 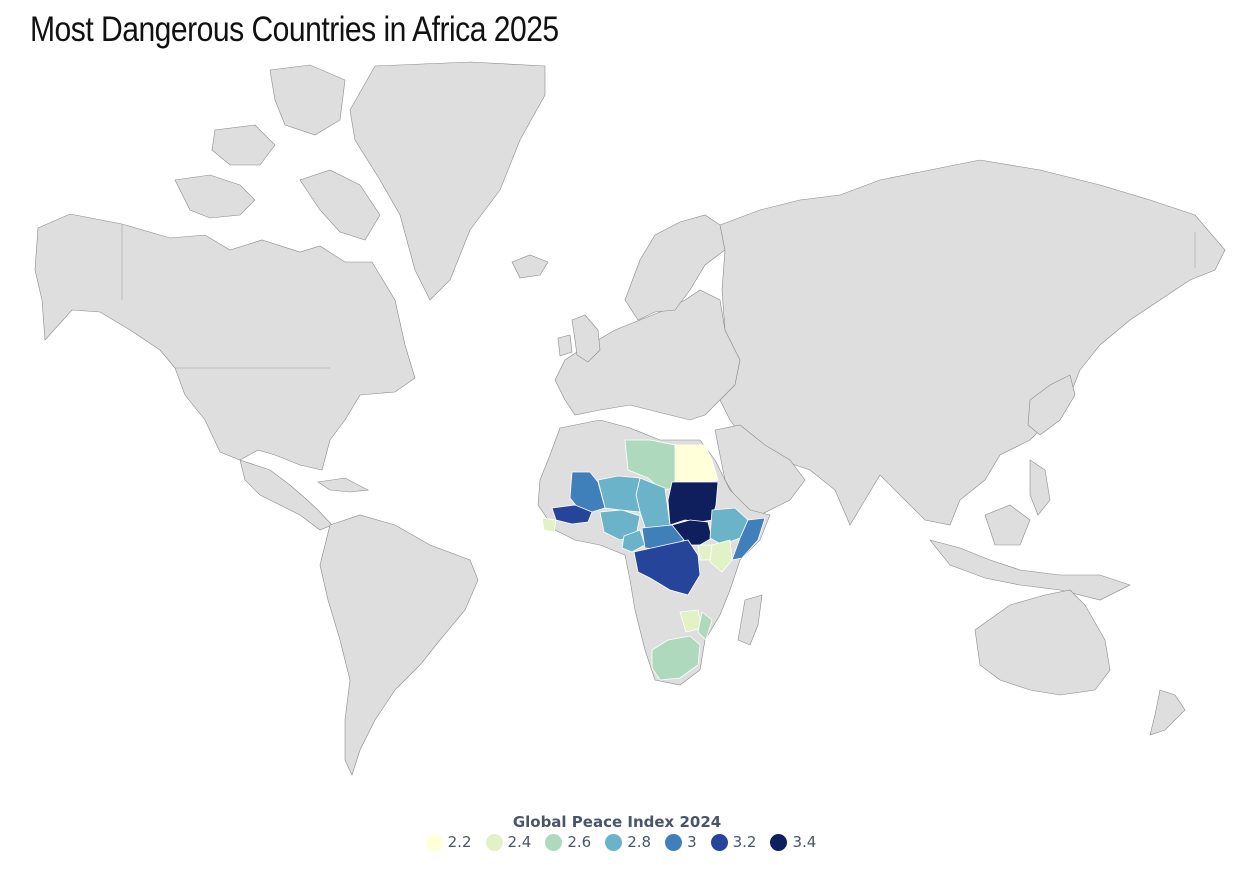 I want to click on legend-label: 2.2, so click(x=459, y=842).